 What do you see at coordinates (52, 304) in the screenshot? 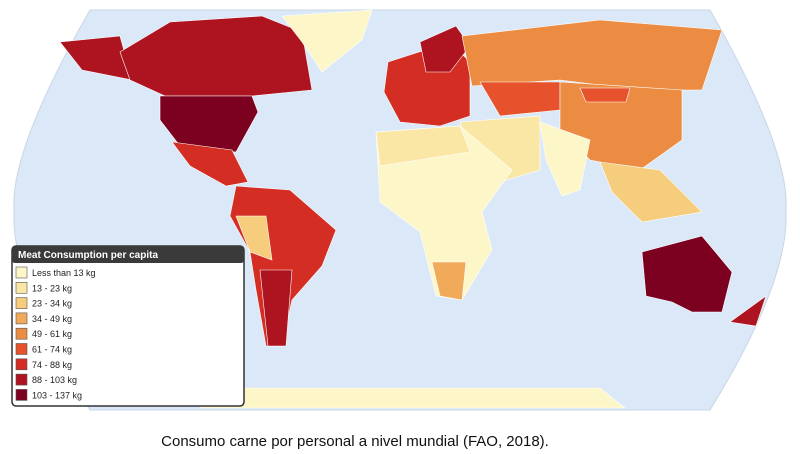
I see `legend-label: 23 - 34 kg` at bounding box center [52, 304].